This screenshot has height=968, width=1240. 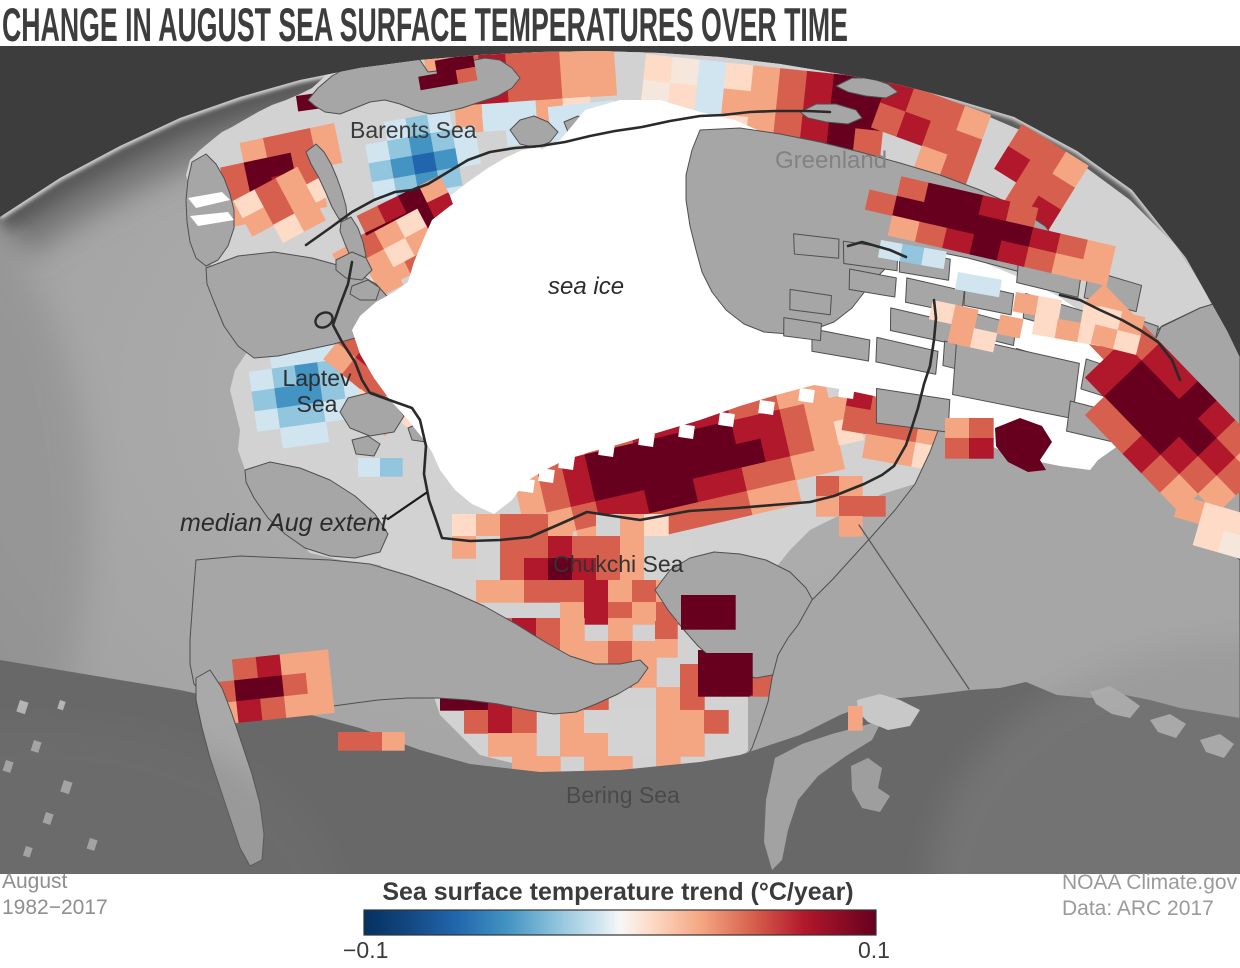 What do you see at coordinates (317, 404) in the screenshot?
I see `svg-text: Sea` at bounding box center [317, 404].